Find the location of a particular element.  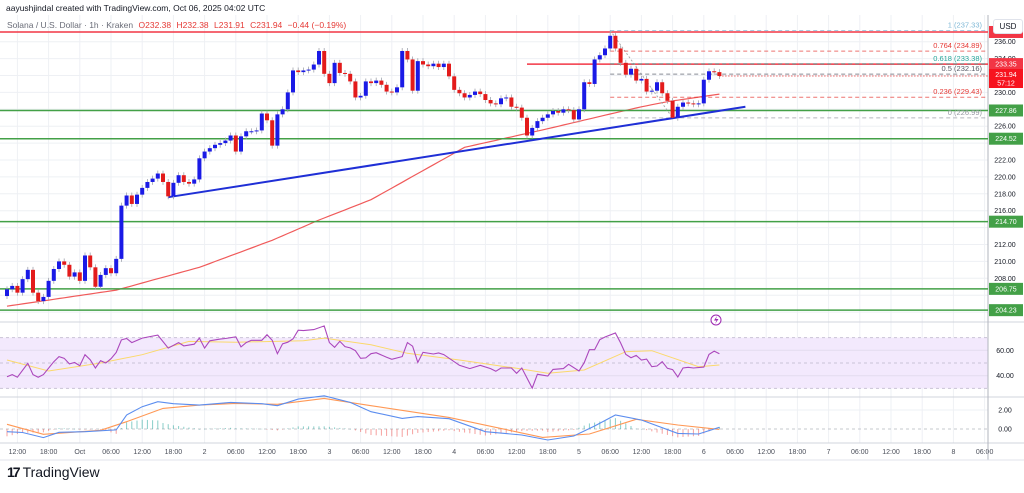

ohlc-open: O232.38 is located at coordinates (155, 25).